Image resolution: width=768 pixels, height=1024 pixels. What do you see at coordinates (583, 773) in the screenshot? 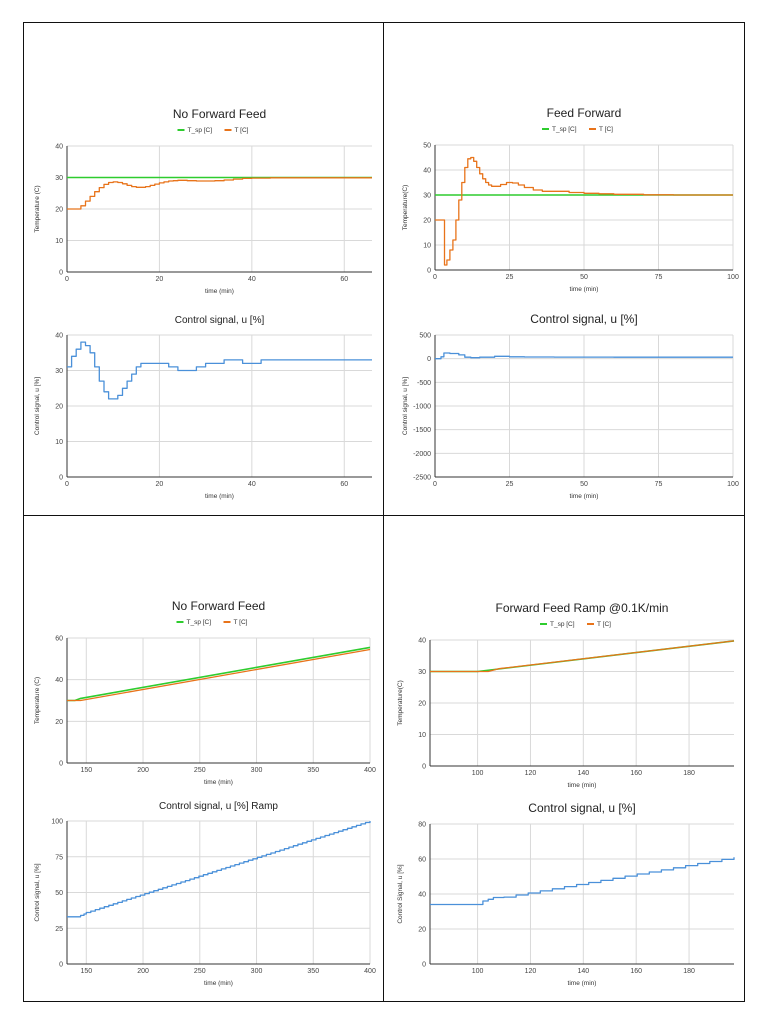
I see `x-tick-label: 140` at bounding box center [583, 773].